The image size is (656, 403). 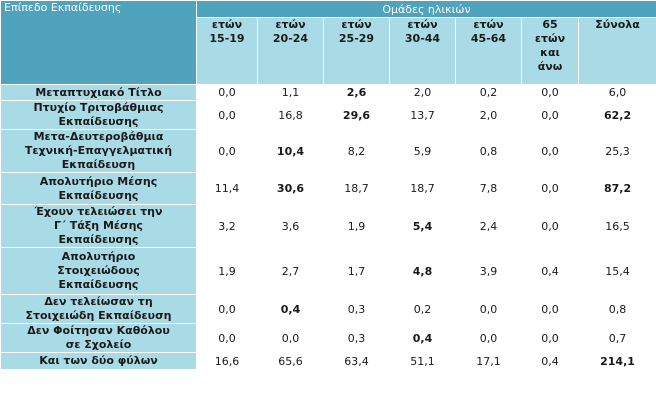 I want to click on row-label-line: Εκπαίδευση, so click(x=98, y=164).